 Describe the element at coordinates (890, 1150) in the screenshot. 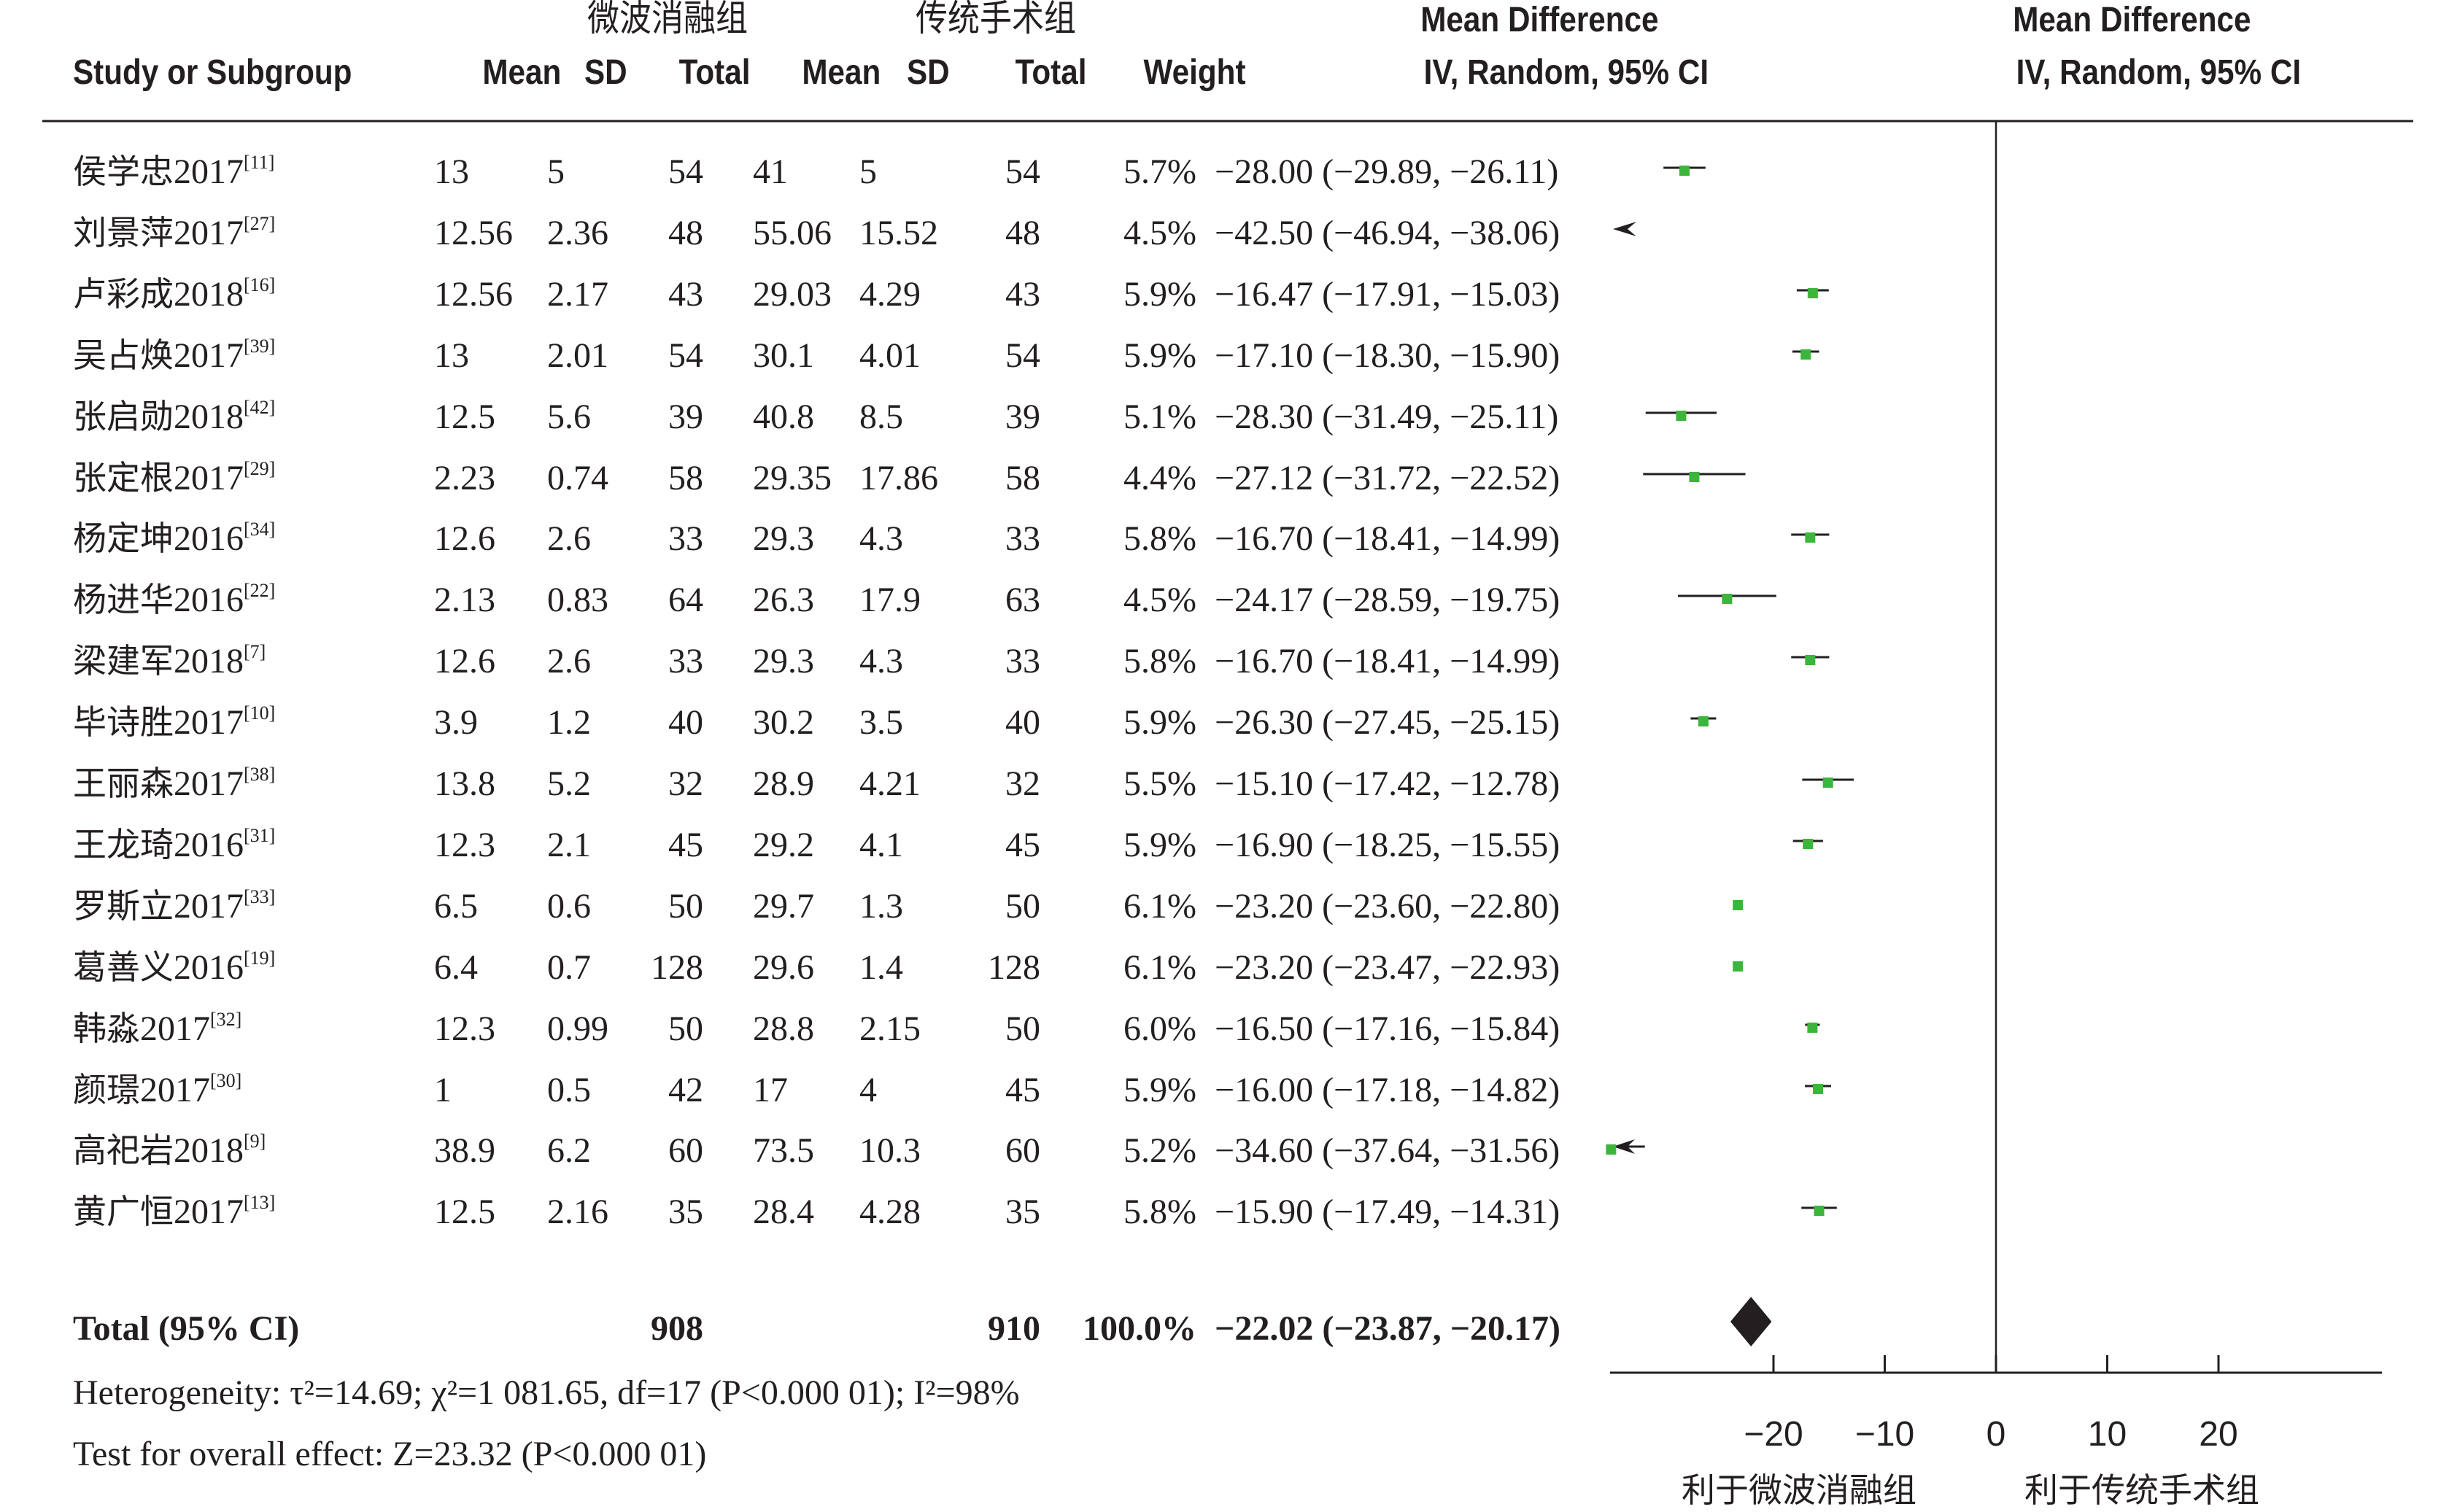

I see `sd-control: 10.3` at that location.